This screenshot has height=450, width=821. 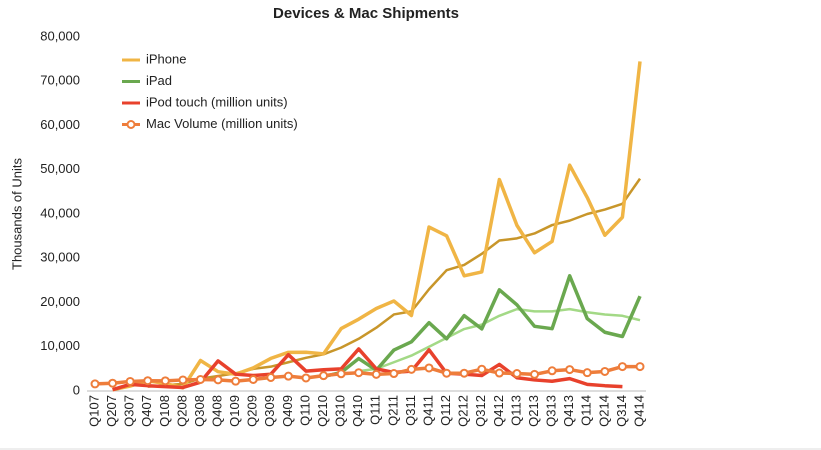 I want to click on x-tick-label: Q412, so click(x=498, y=411).